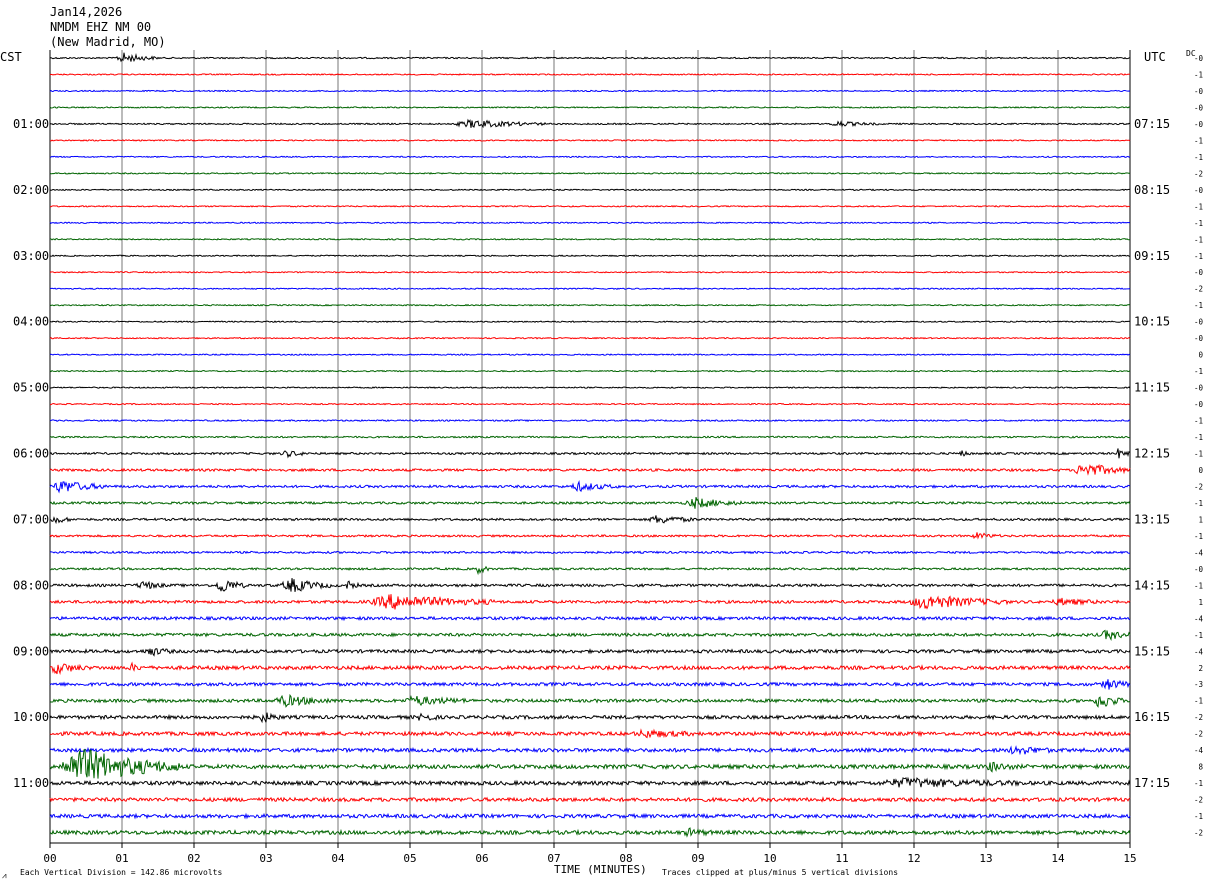  What do you see at coordinates (697, 858) in the screenshot?
I see `x-tick-label: 09` at bounding box center [697, 858].